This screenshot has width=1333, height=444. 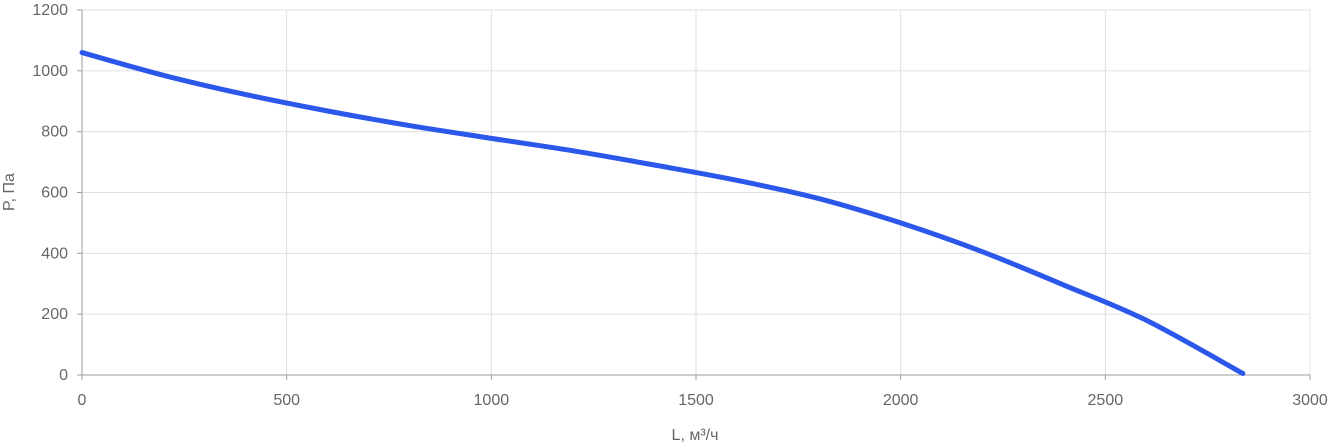 What do you see at coordinates (50, 10) in the screenshot?
I see `y-tick-label-6: 1200` at bounding box center [50, 10].